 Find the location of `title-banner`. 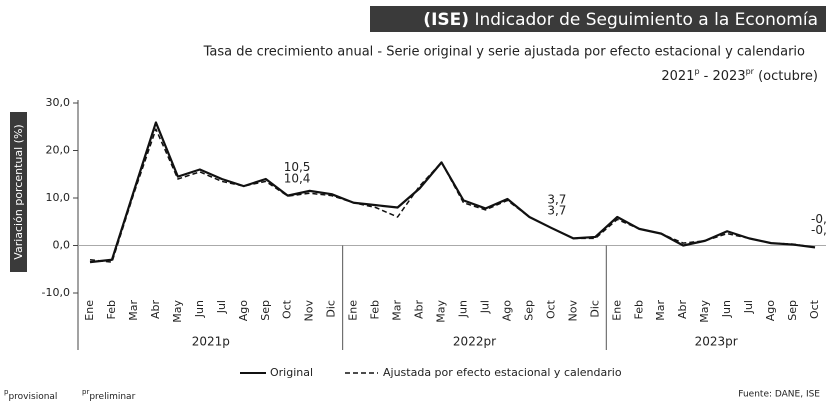

title-banner is located at coordinates (598, 19).